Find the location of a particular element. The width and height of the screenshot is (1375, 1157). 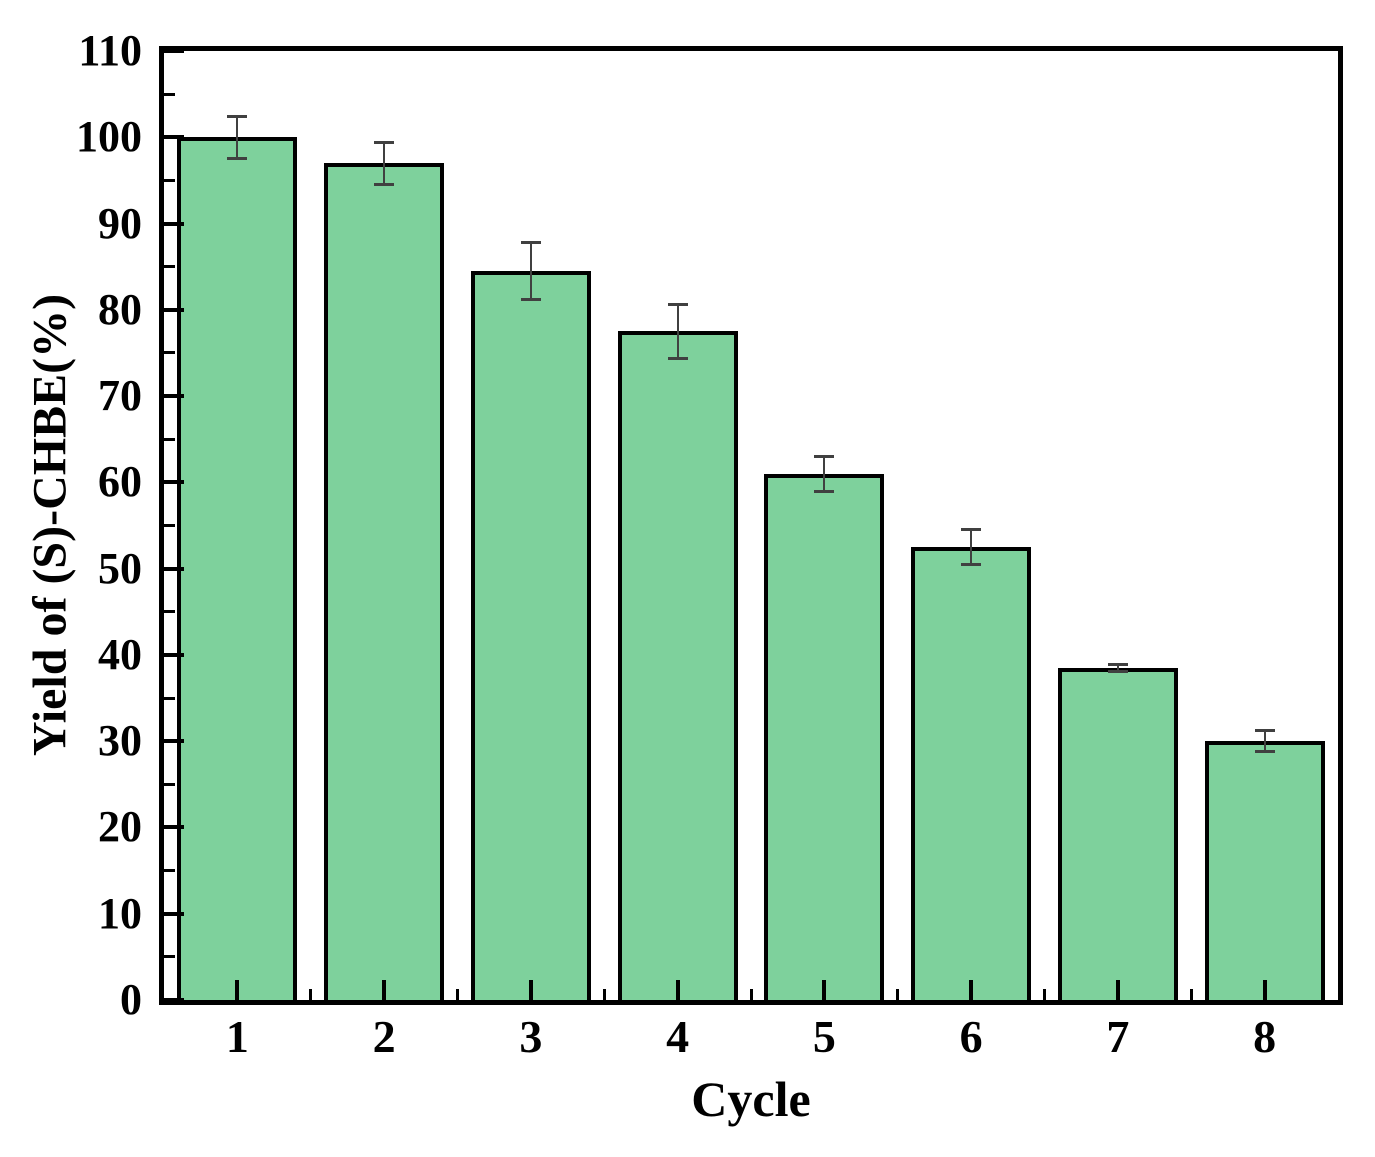

y-axis-tick-labels: 0 10 20 30 40 50 60 70 80 90 100 110 is located at coordinates (71, 525).